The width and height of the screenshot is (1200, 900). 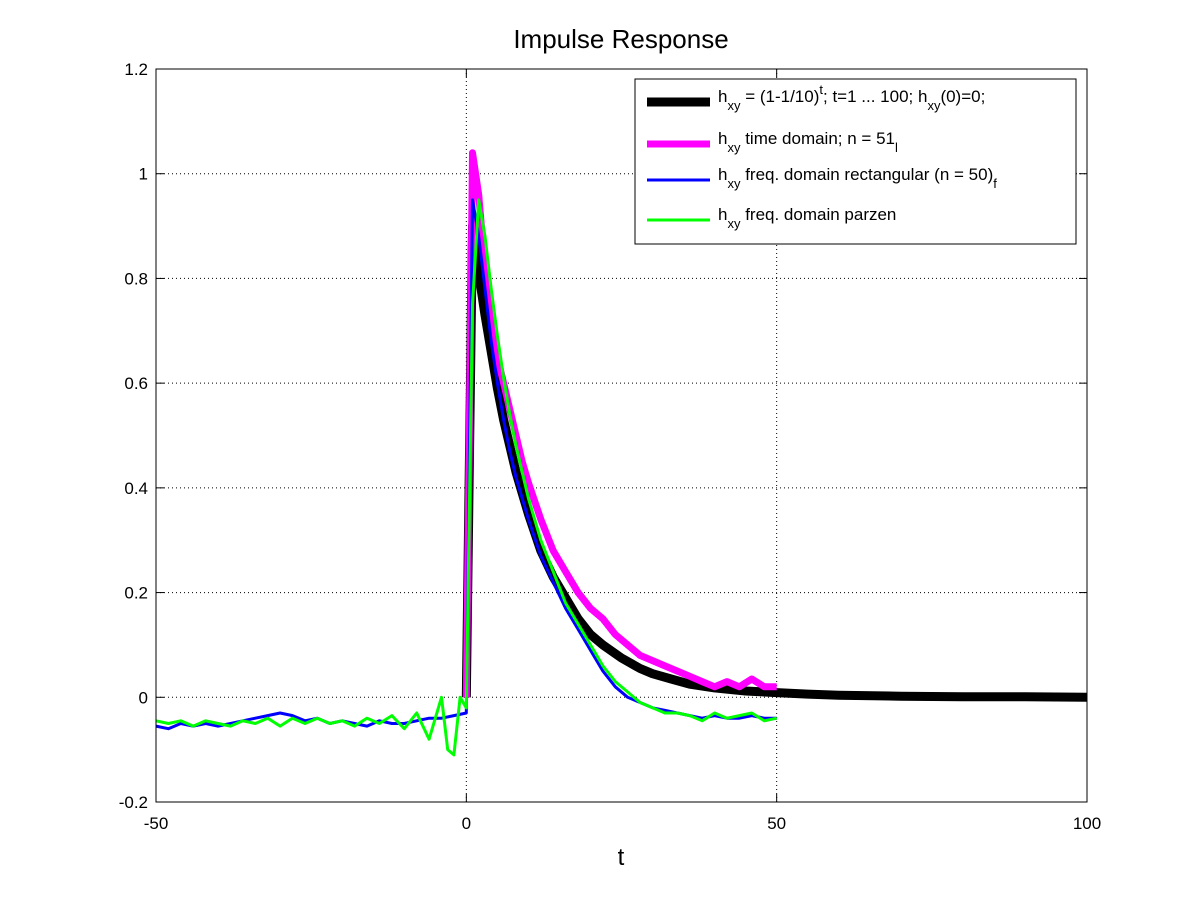 What do you see at coordinates (808, 142) in the screenshot?
I see `legend-label-time_domain: hxy time domain; n = 51l` at bounding box center [808, 142].